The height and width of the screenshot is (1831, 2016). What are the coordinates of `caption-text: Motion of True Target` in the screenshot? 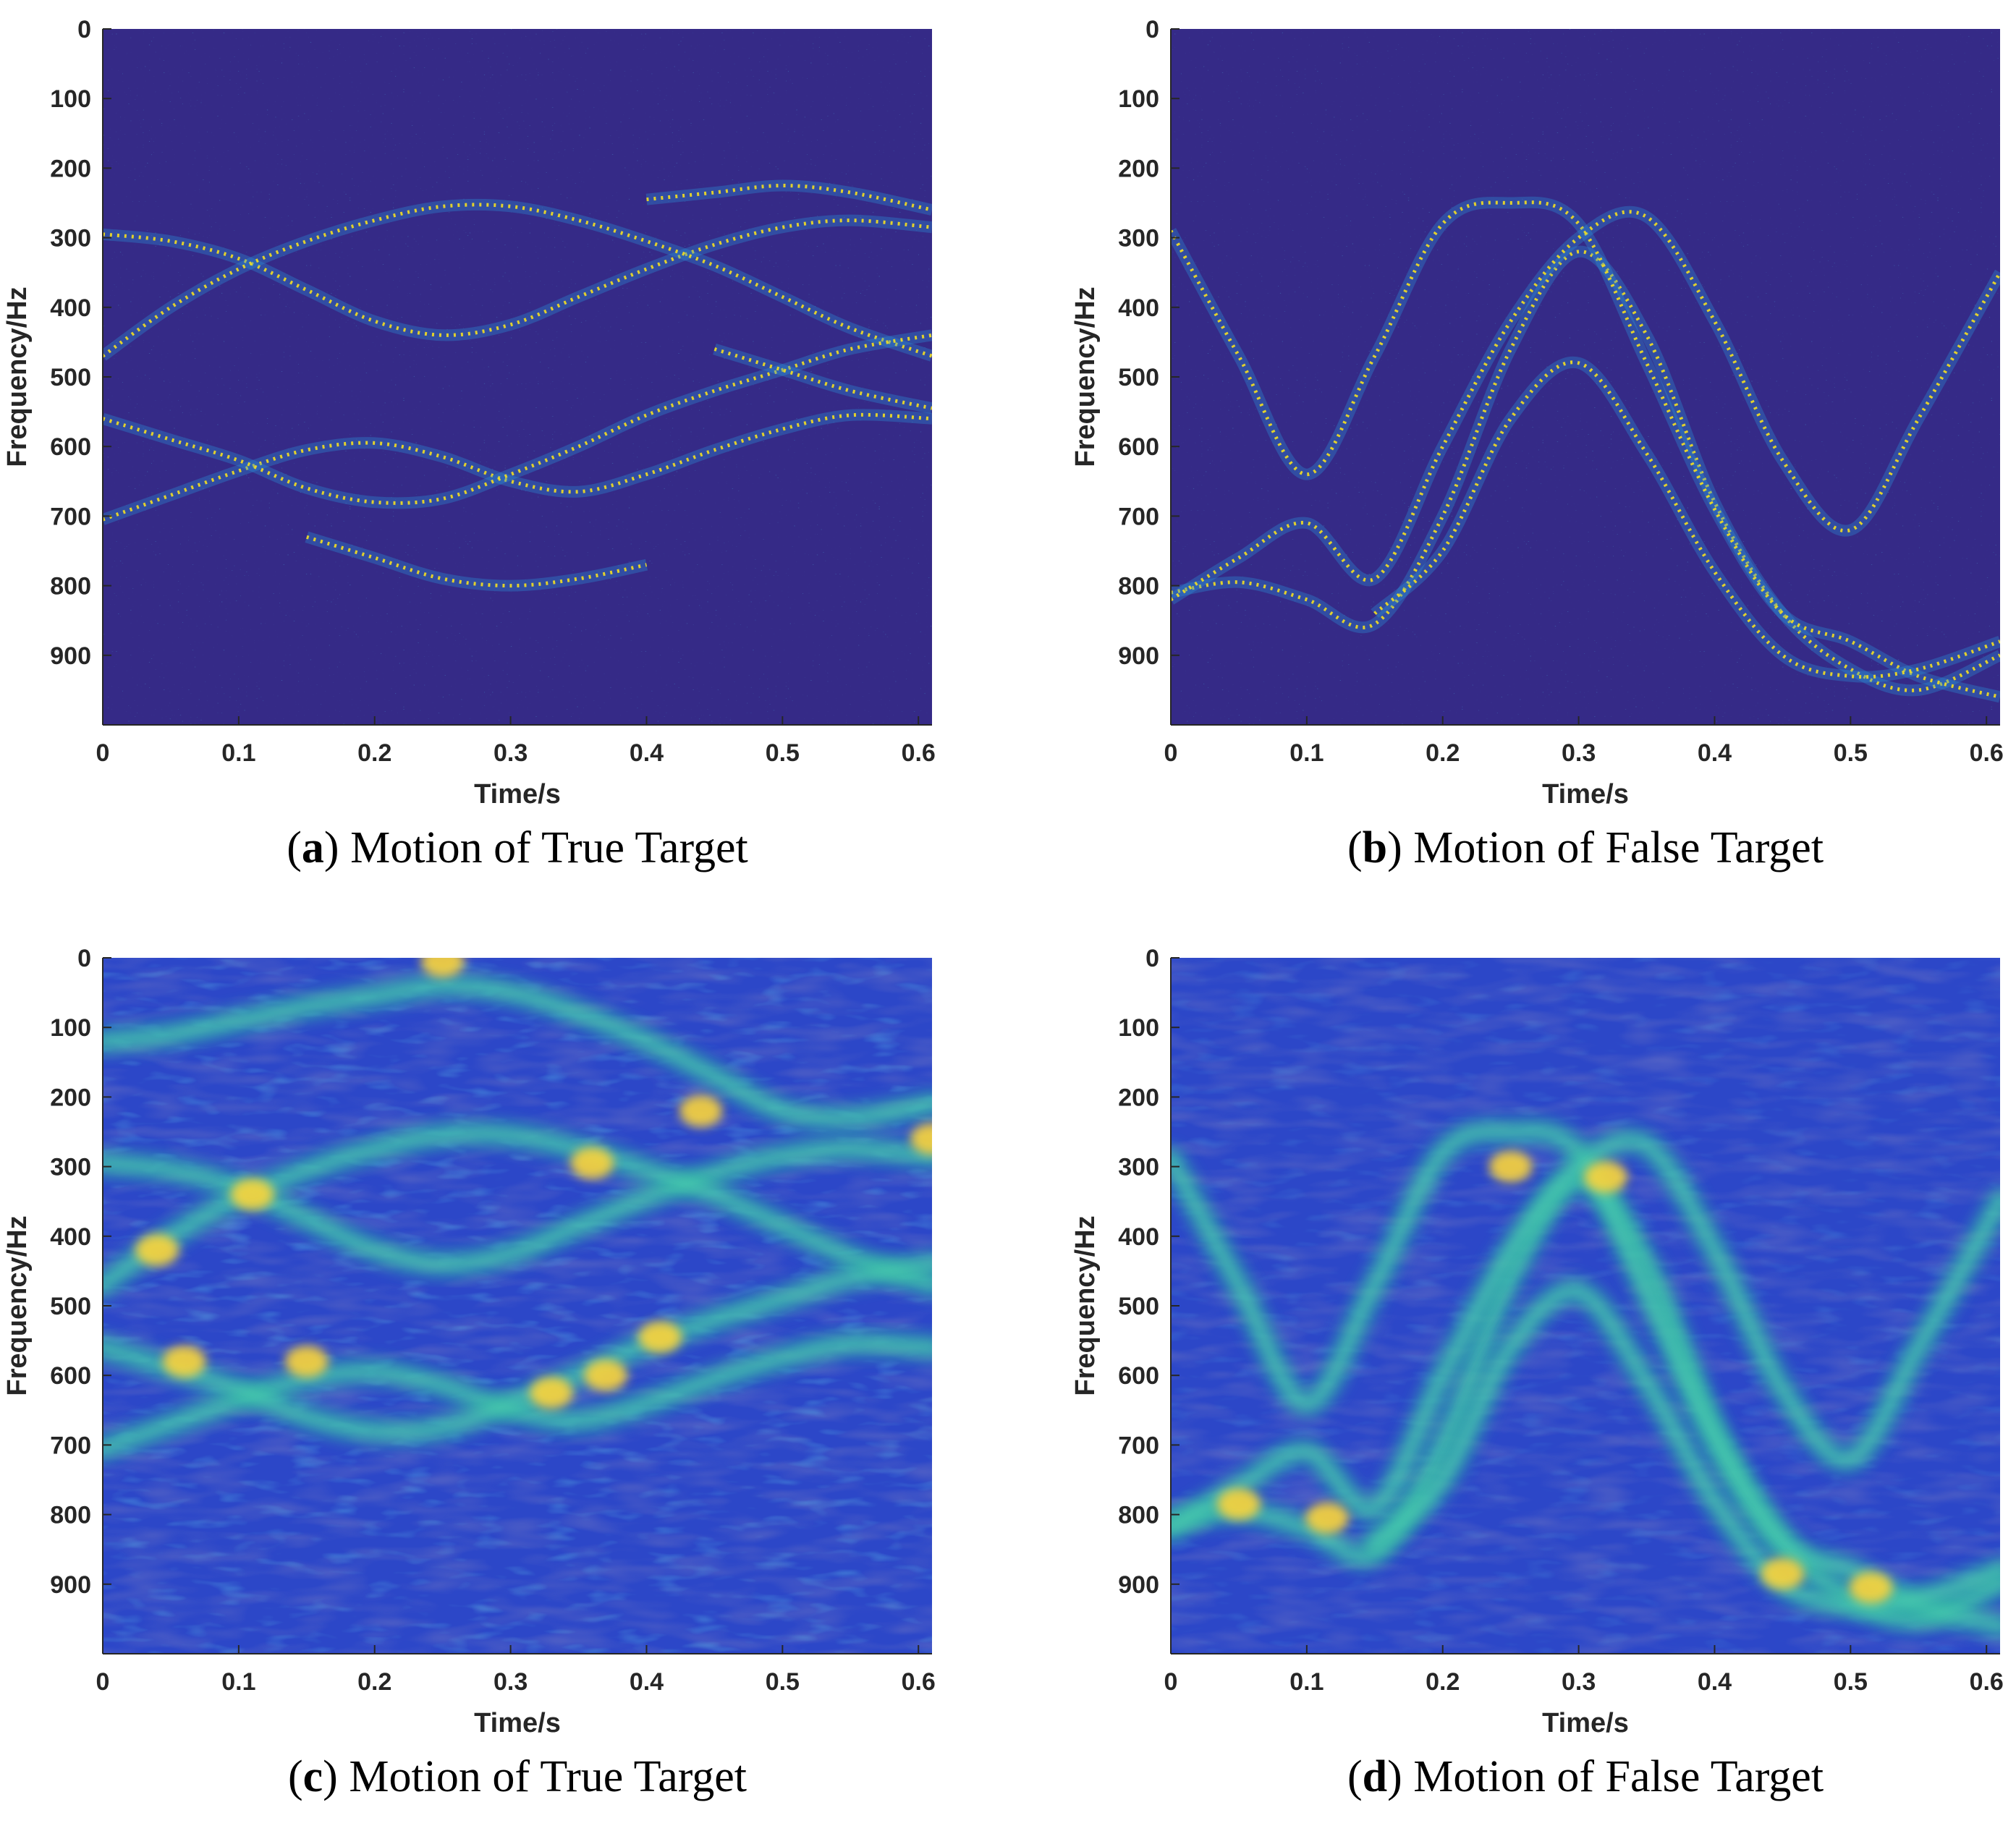 It's located at (548, 1776).